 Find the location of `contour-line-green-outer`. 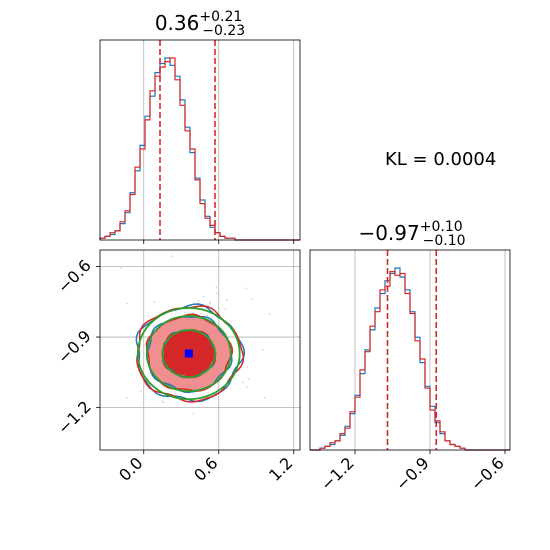

contour-line-green-outer is located at coordinates (188, 353).